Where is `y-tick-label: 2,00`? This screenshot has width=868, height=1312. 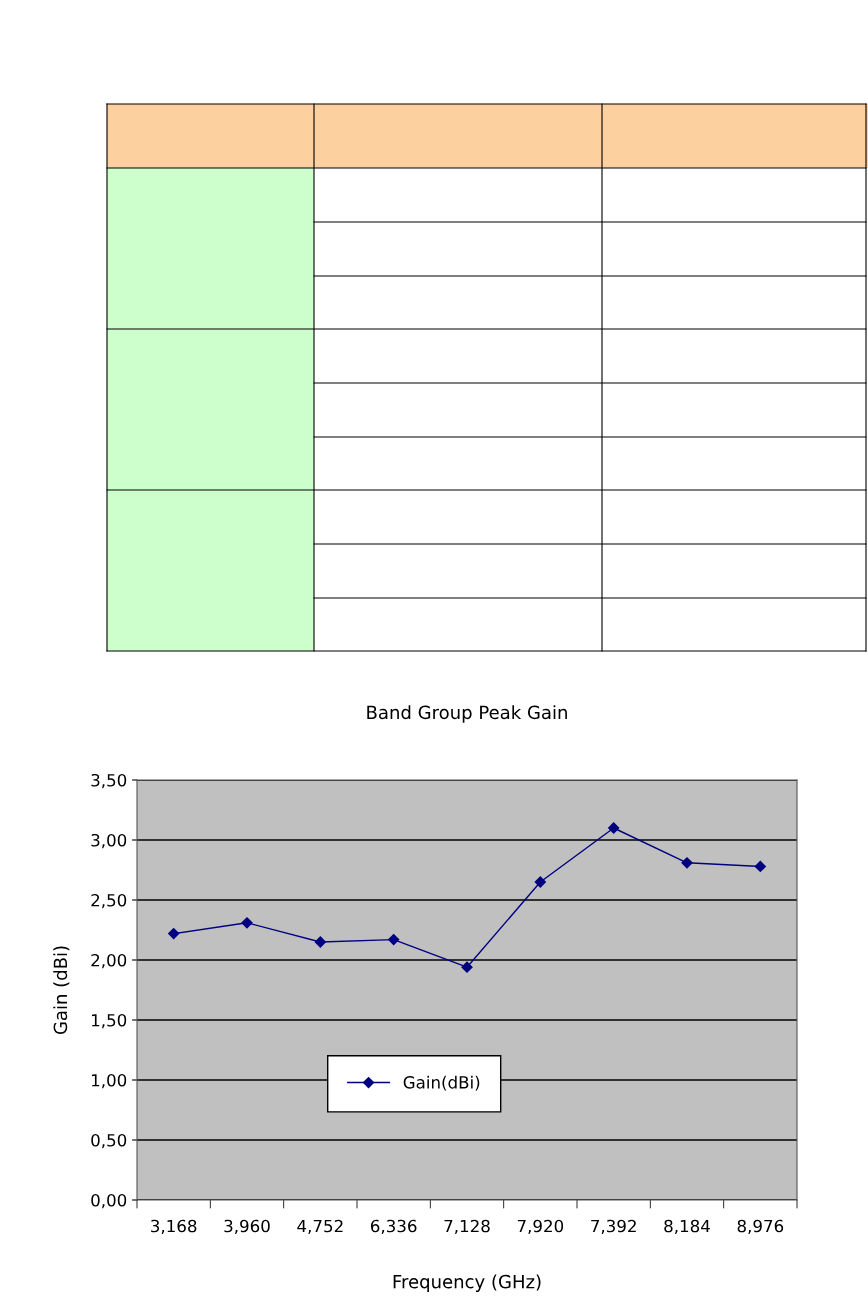 y-tick-label: 2,00 is located at coordinates (109, 961).